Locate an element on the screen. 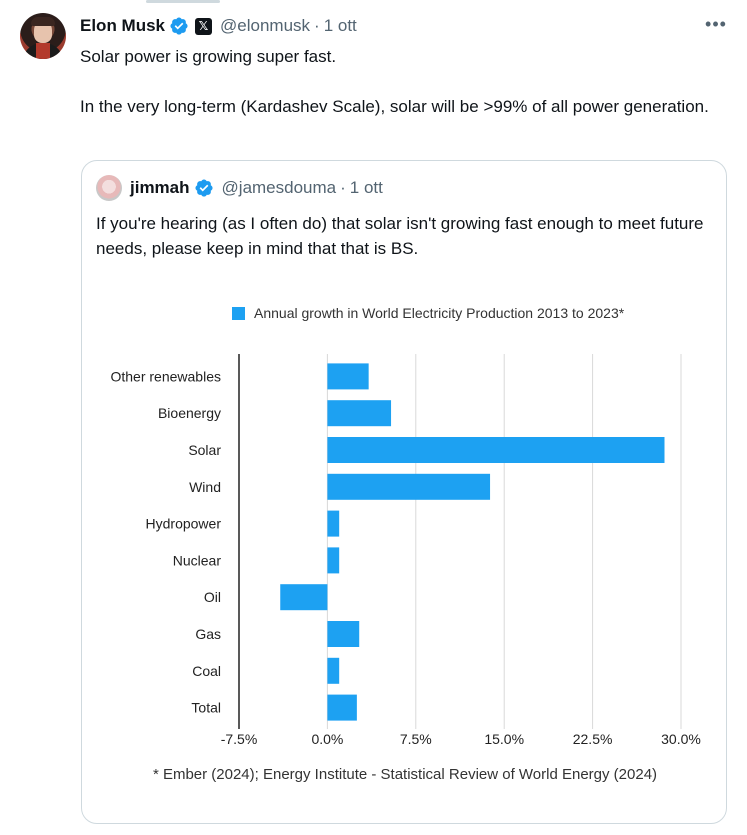 The width and height of the screenshot is (747, 835). tweet-header: Elon Musk 𝕏 @elonmusk · 1 ott is located at coordinates (218, 26).